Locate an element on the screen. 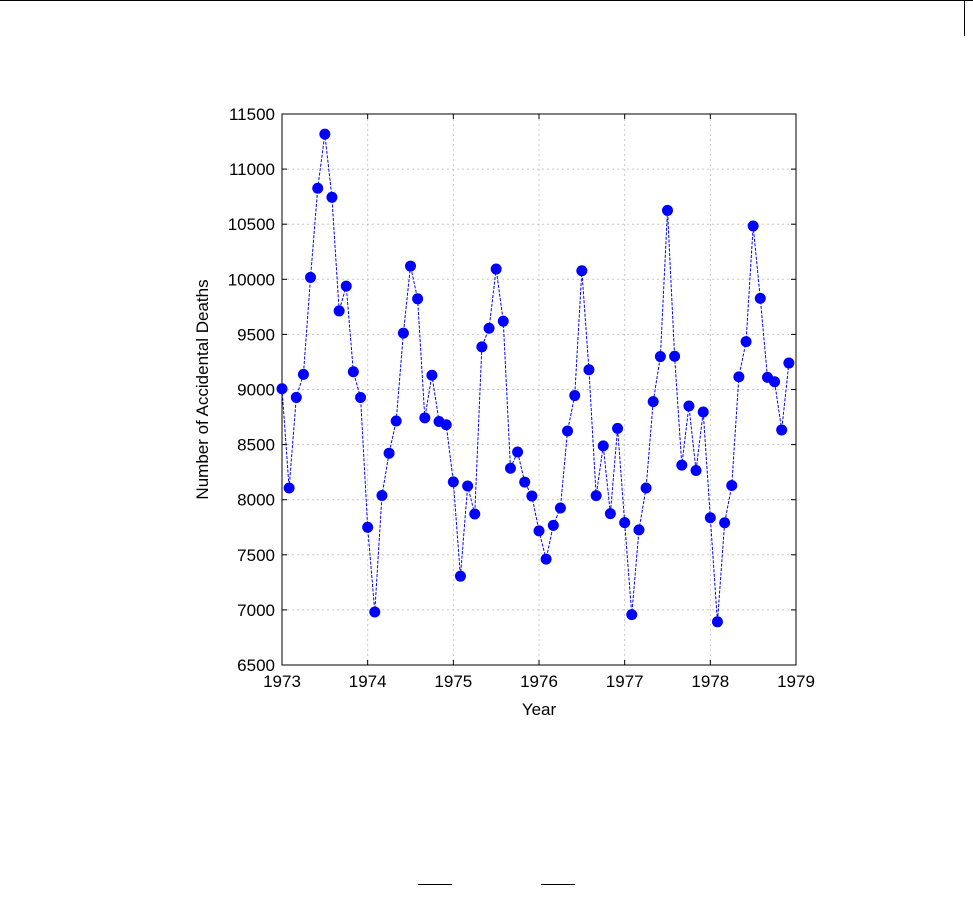 The height and width of the screenshot is (913, 973). x-tick-labels: 1973 1974 1975 1976 1977 1978 1979 is located at coordinates (539, 681).